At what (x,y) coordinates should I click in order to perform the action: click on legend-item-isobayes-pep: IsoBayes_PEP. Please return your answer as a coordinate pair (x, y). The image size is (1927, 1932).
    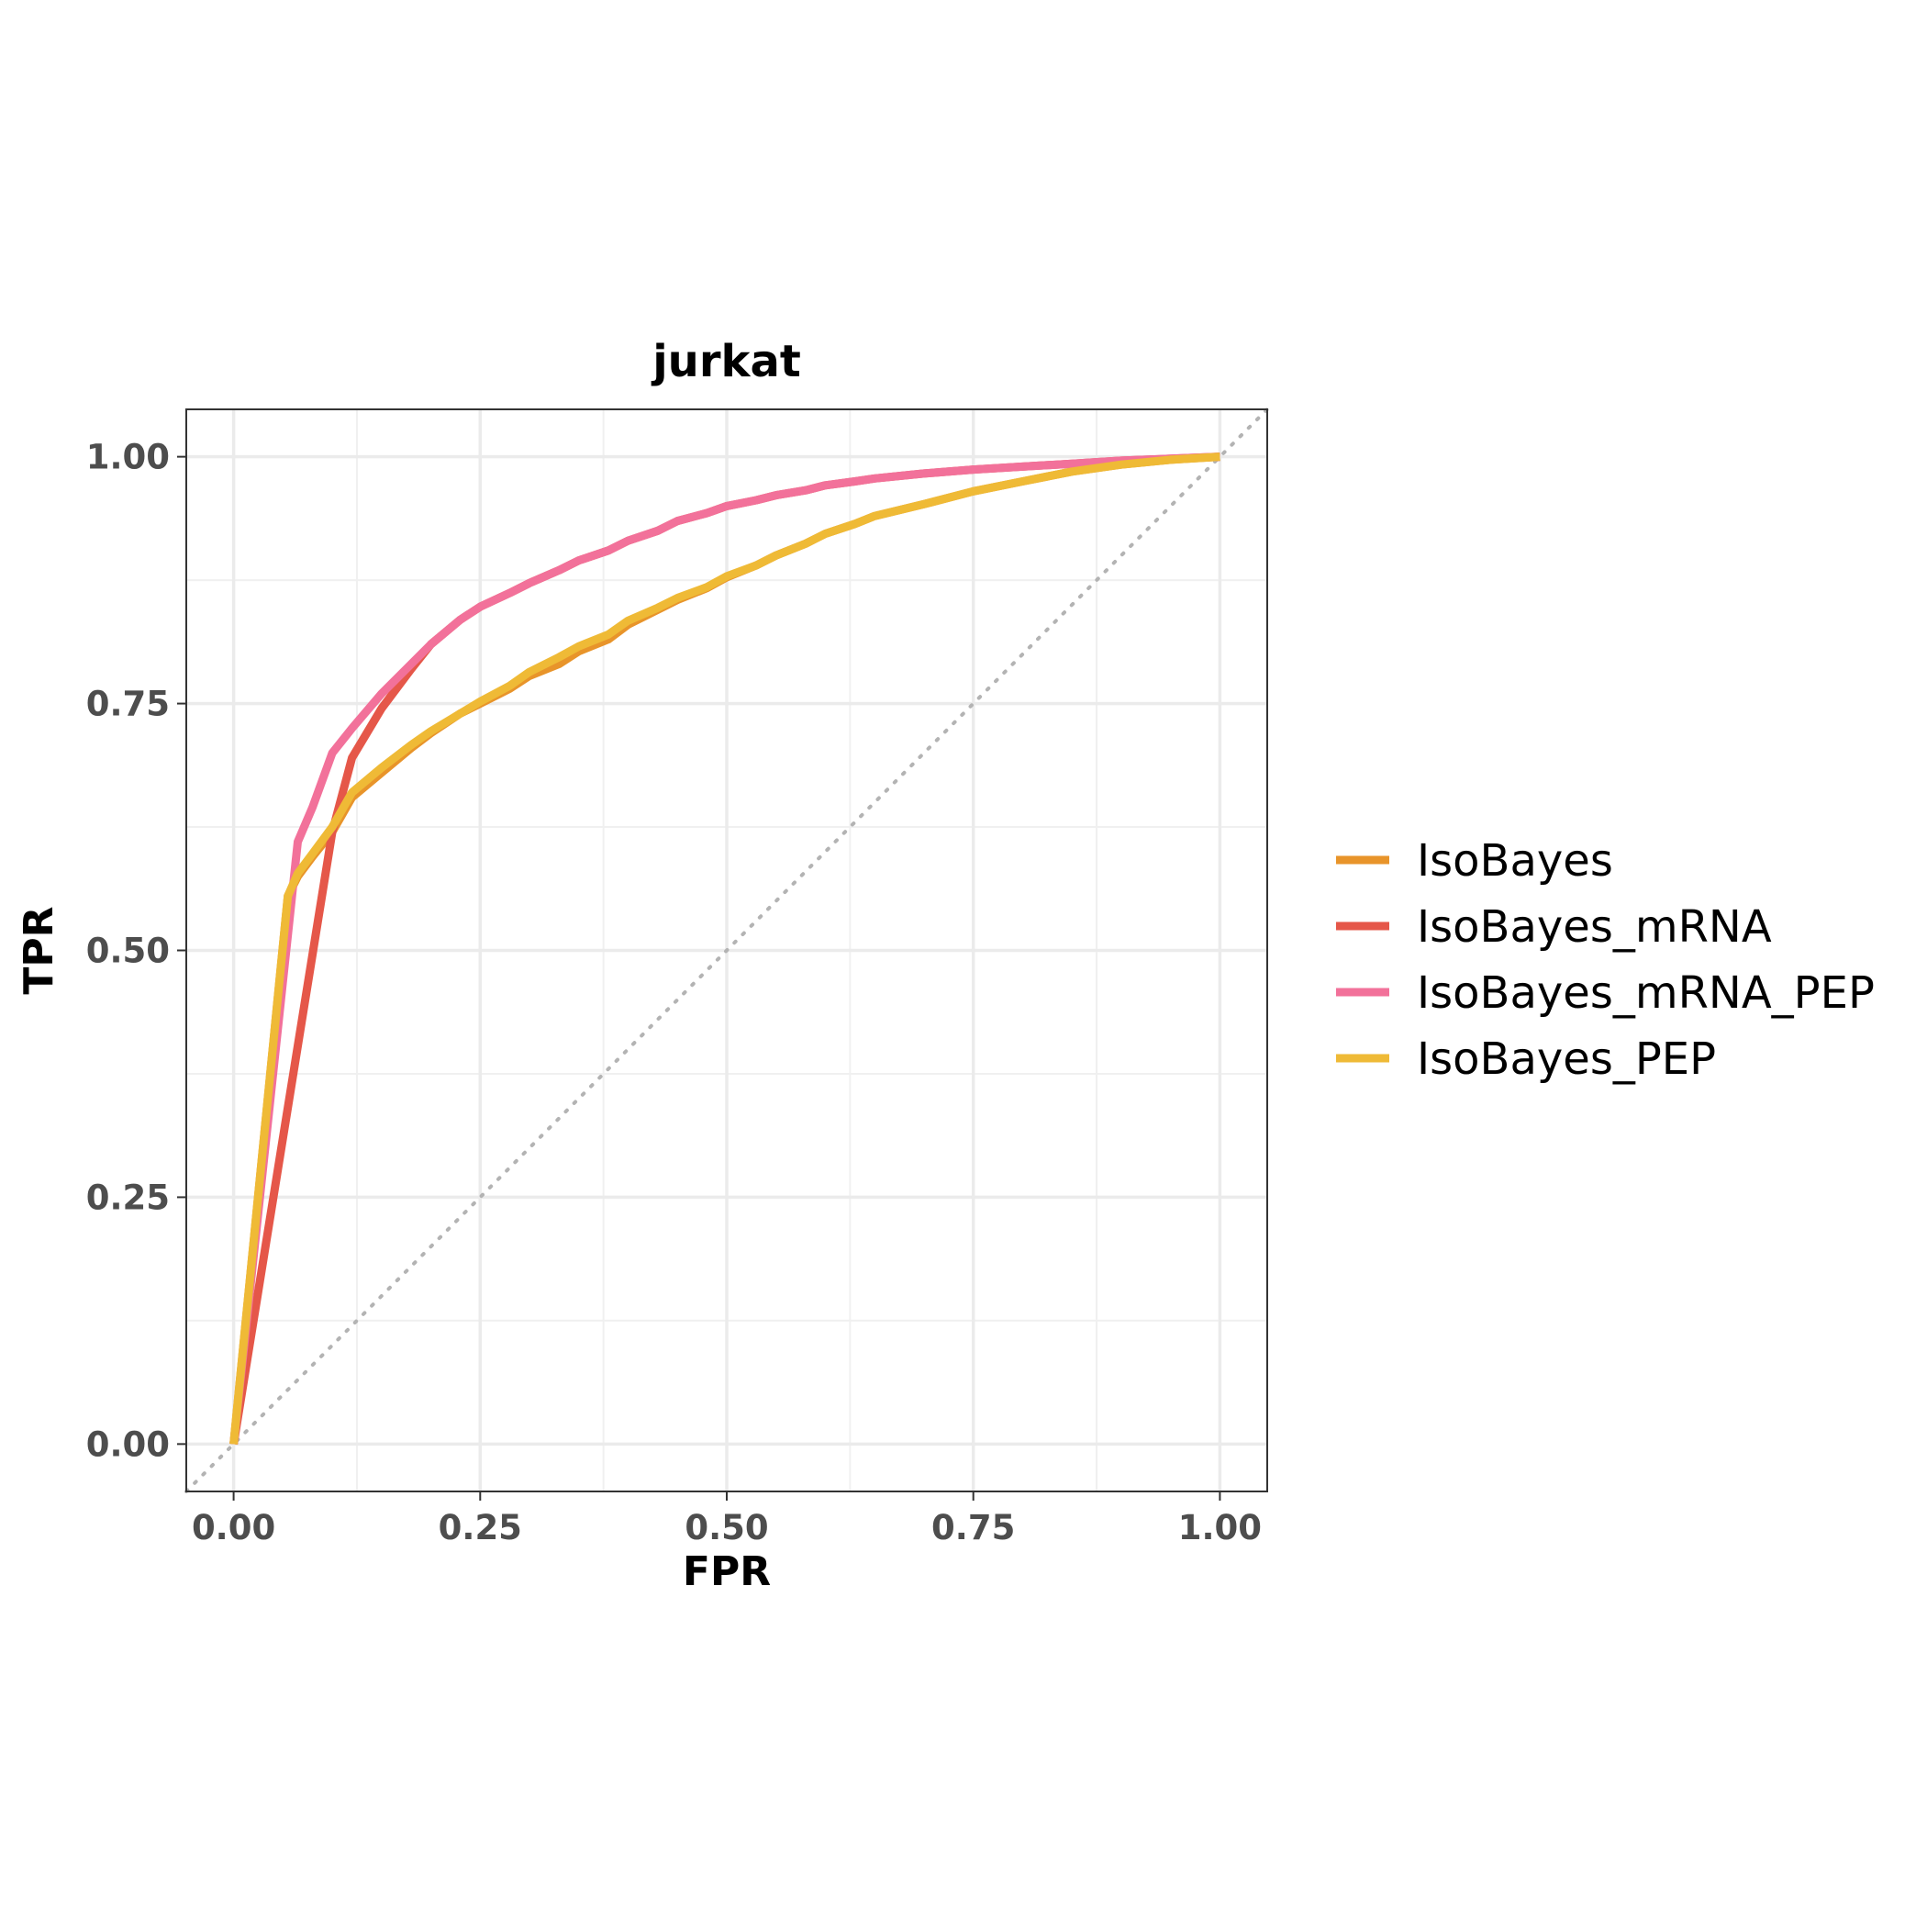
    Looking at the image, I should click on (1526, 1059).